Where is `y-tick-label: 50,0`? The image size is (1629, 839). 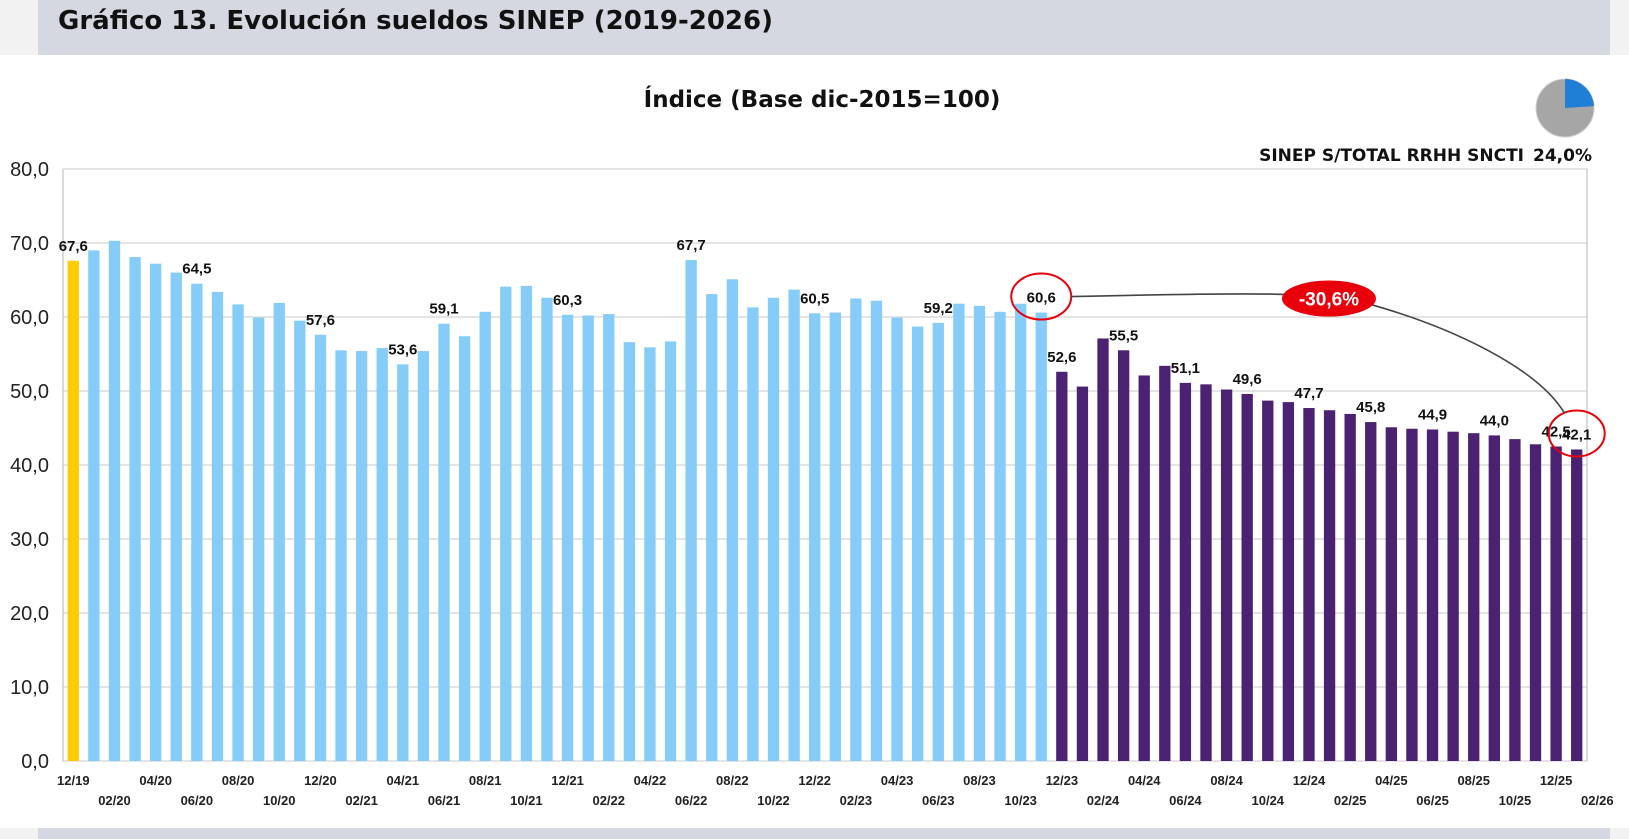
y-tick-label: 50,0 is located at coordinates (29, 392).